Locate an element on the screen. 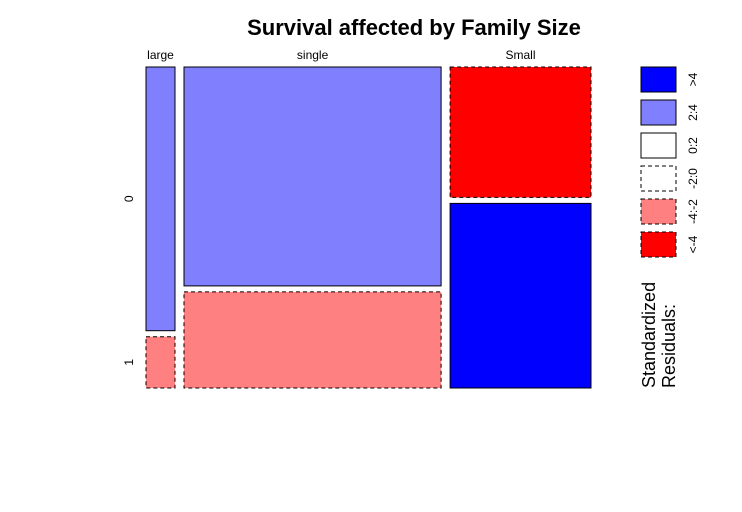  legend-label-5: <-4 is located at coordinates (693, 244).